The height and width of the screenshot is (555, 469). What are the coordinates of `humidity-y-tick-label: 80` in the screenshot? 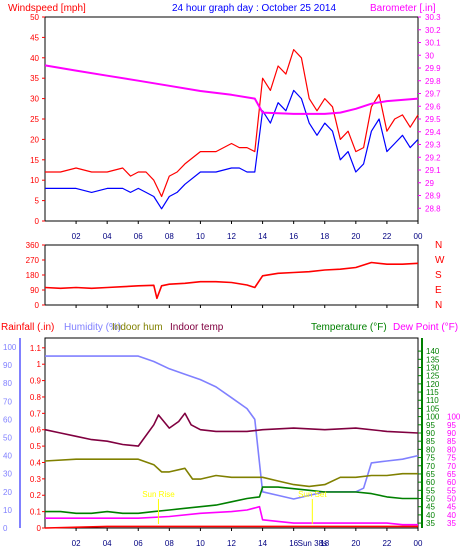 It's located at (7, 383).